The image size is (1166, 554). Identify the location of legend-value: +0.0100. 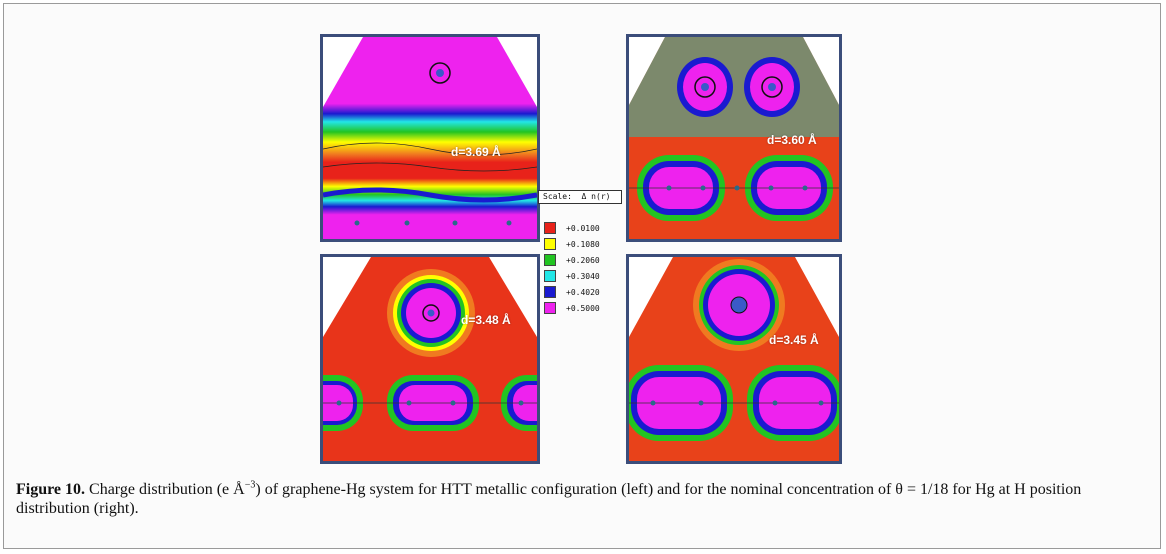
(583, 228).